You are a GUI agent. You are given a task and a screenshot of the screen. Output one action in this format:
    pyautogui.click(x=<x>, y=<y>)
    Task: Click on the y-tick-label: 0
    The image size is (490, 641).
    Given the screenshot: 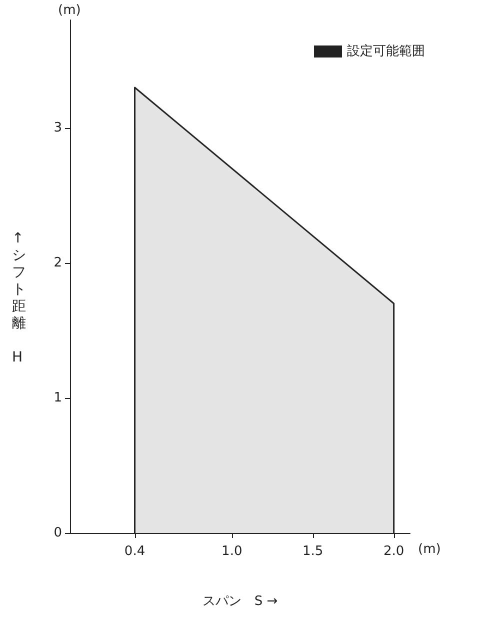 What is the action you would take?
    pyautogui.click(x=58, y=533)
    